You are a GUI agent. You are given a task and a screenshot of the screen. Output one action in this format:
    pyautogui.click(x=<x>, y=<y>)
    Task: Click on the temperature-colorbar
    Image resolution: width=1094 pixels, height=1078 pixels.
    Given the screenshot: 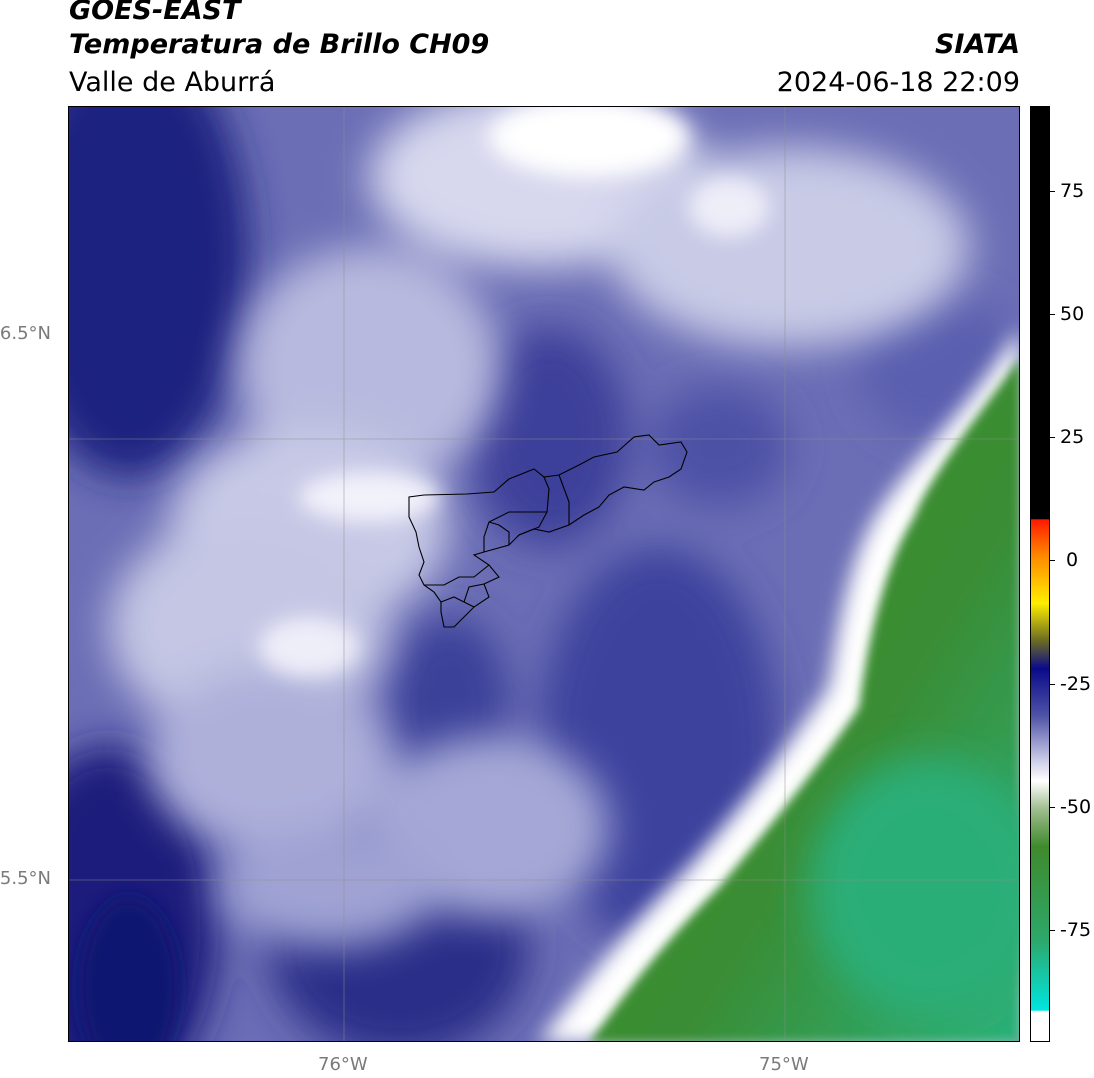 What is the action you would take?
    pyautogui.click(x=1040, y=574)
    